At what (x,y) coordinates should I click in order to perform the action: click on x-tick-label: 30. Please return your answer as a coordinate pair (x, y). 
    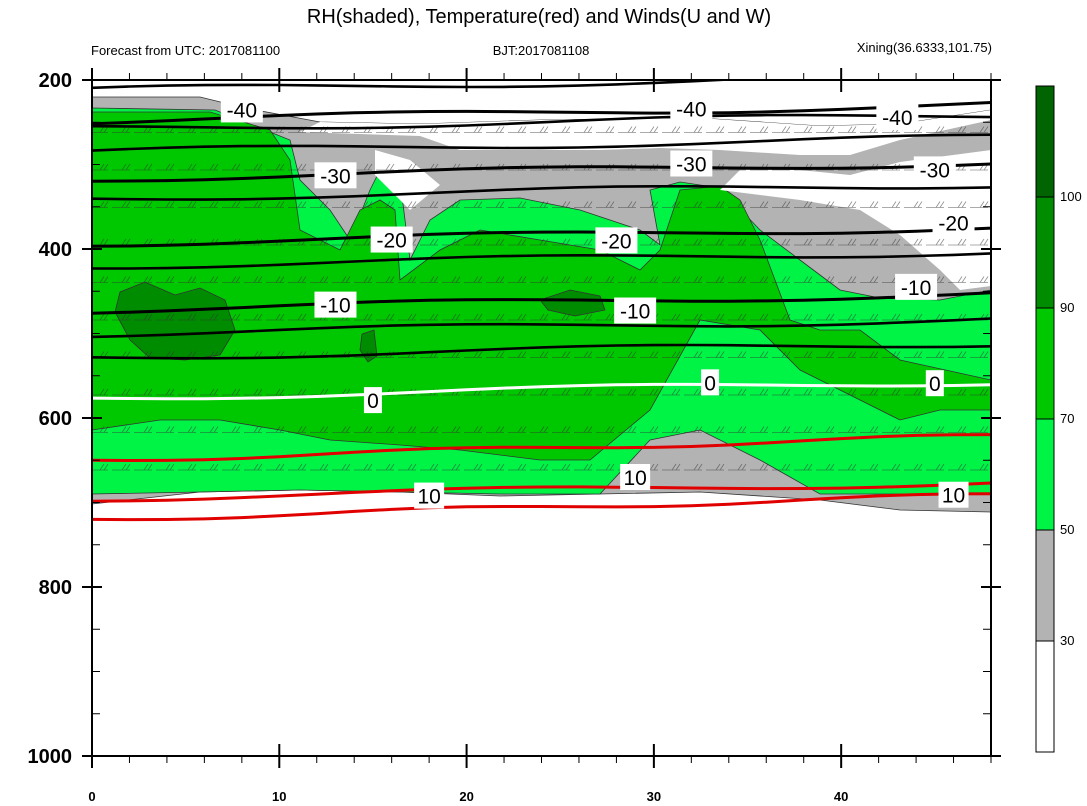
    Looking at the image, I should click on (654, 796).